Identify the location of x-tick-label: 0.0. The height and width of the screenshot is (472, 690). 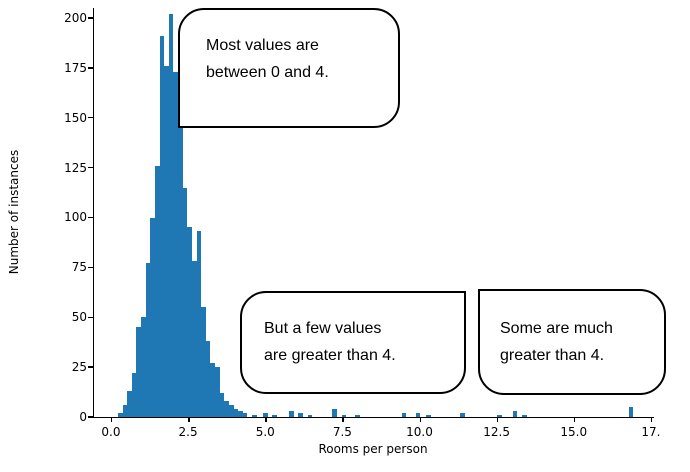
(111, 432).